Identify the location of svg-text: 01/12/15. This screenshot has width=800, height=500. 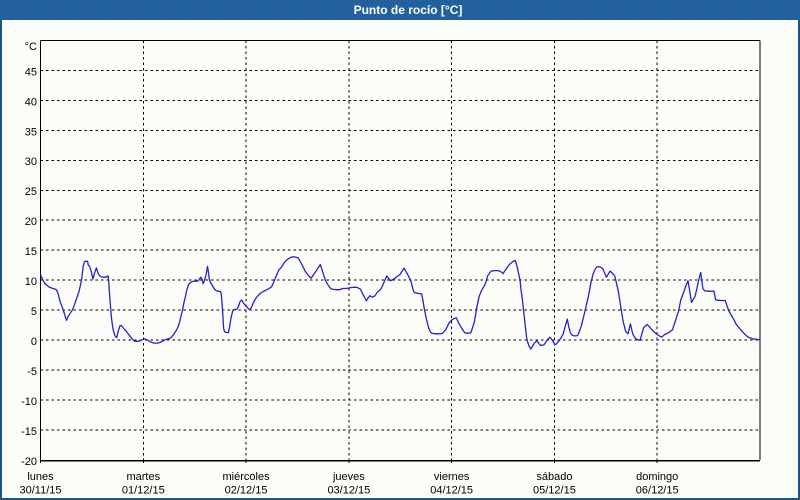
(143, 491).